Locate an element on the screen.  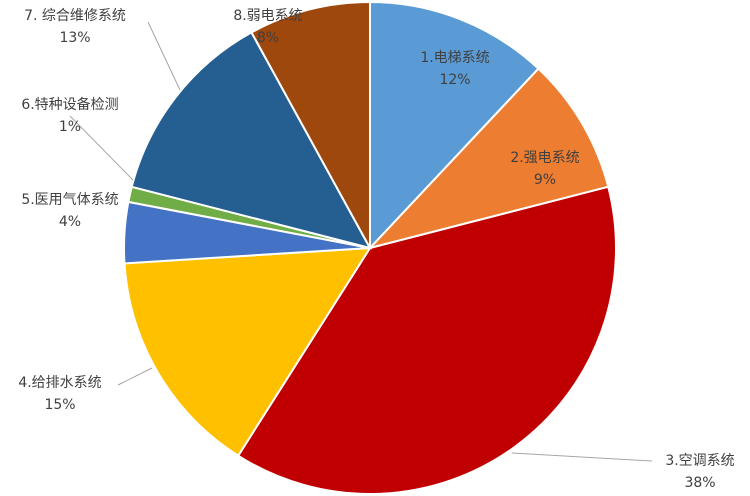
slice-label: 6.特种设备检测 is located at coordinates (69, 104).